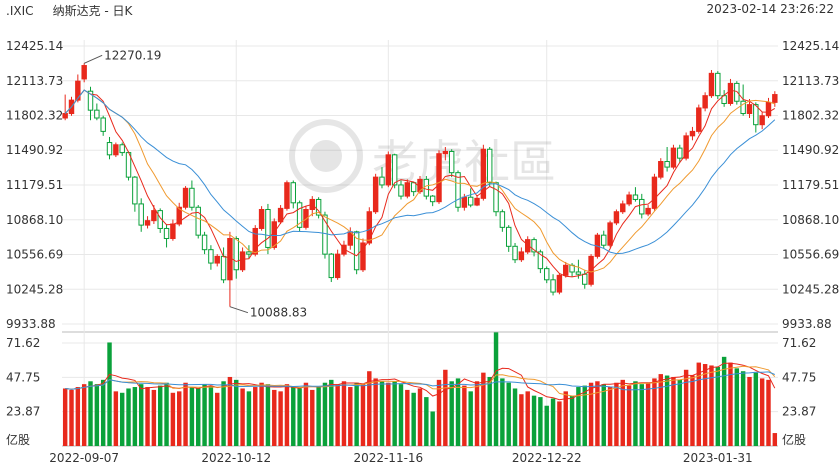  Describe the element at coordinates (799, 412) in the screenshot. I see `volume-tick-right: 23.87` at that location.